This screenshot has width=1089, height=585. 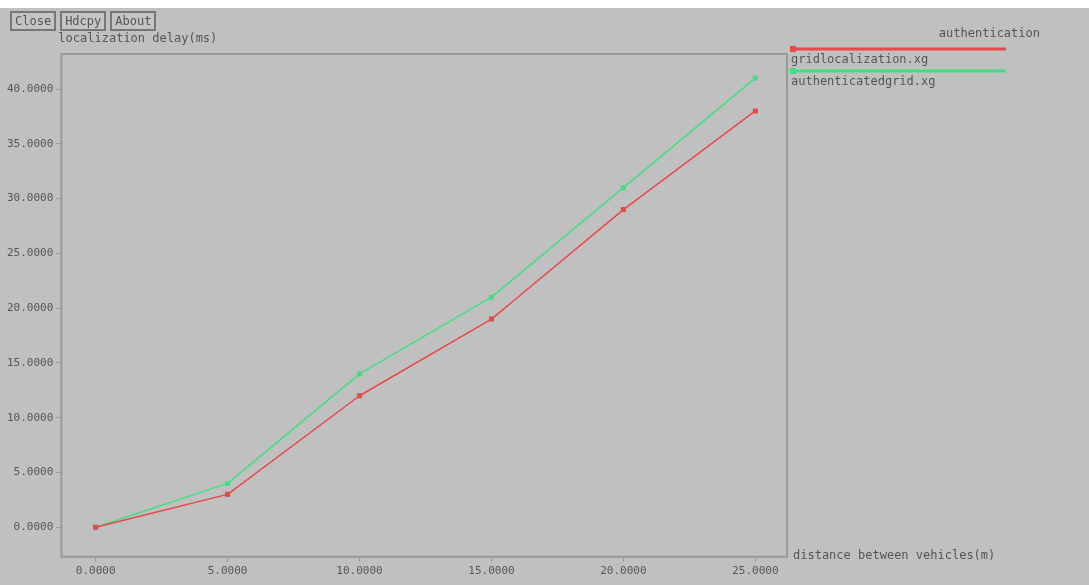 What do you see at coordinates (133, 21) in the screenshot?
I see `button: About` at bounding box center [133, 21].